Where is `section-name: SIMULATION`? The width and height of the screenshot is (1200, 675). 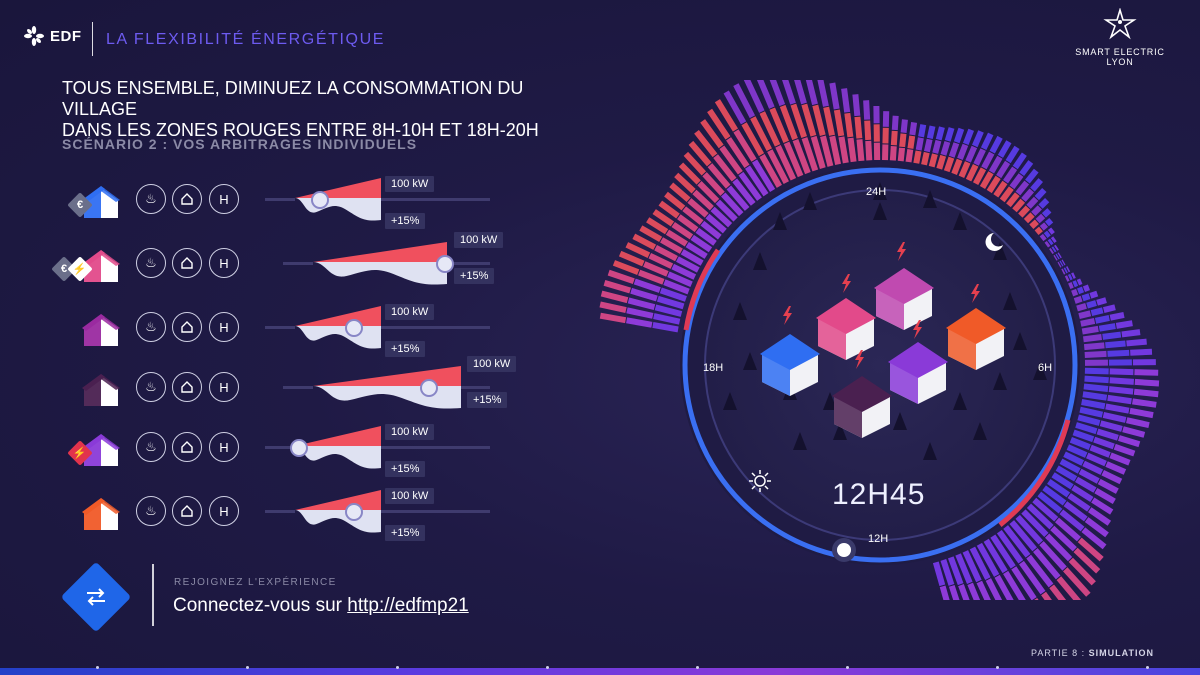 section-name: SIMULATION is located at coordinates (1121, 653).